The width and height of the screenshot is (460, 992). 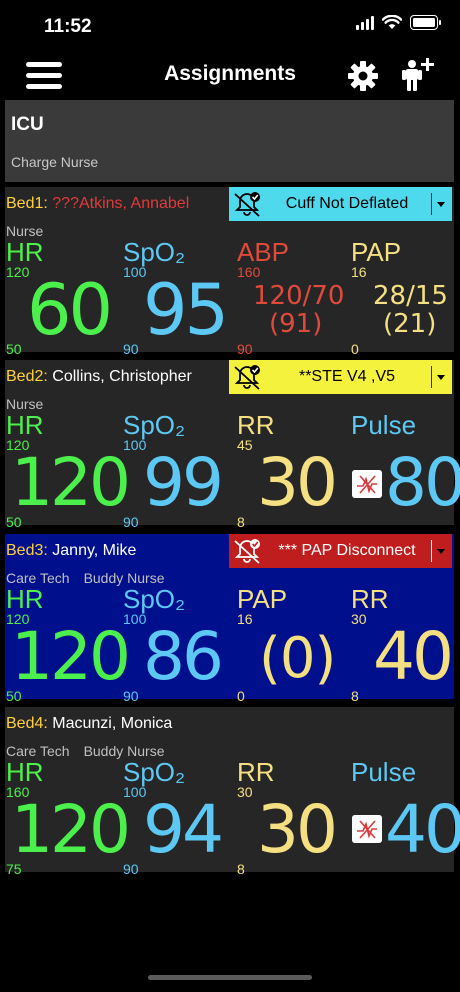 I want to click on abp-label-group: ABP 160, so click(x=263, y=259).